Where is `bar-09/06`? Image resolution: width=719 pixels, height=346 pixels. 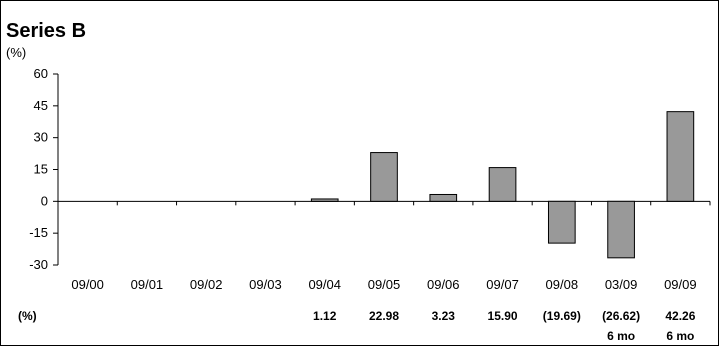 bar-09/06 is located at coordinates (443, 197).